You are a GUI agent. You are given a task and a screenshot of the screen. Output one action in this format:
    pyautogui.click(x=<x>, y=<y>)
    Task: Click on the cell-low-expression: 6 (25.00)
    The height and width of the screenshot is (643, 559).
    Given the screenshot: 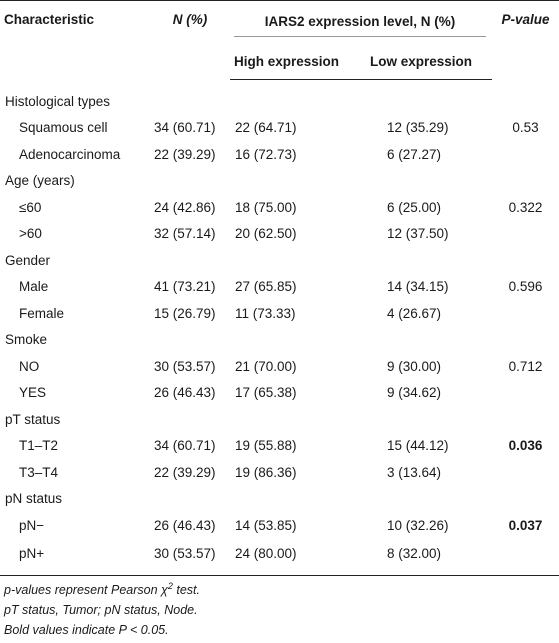 What is the action you would take?
    pyautogui.click(x=414, y=207)
    